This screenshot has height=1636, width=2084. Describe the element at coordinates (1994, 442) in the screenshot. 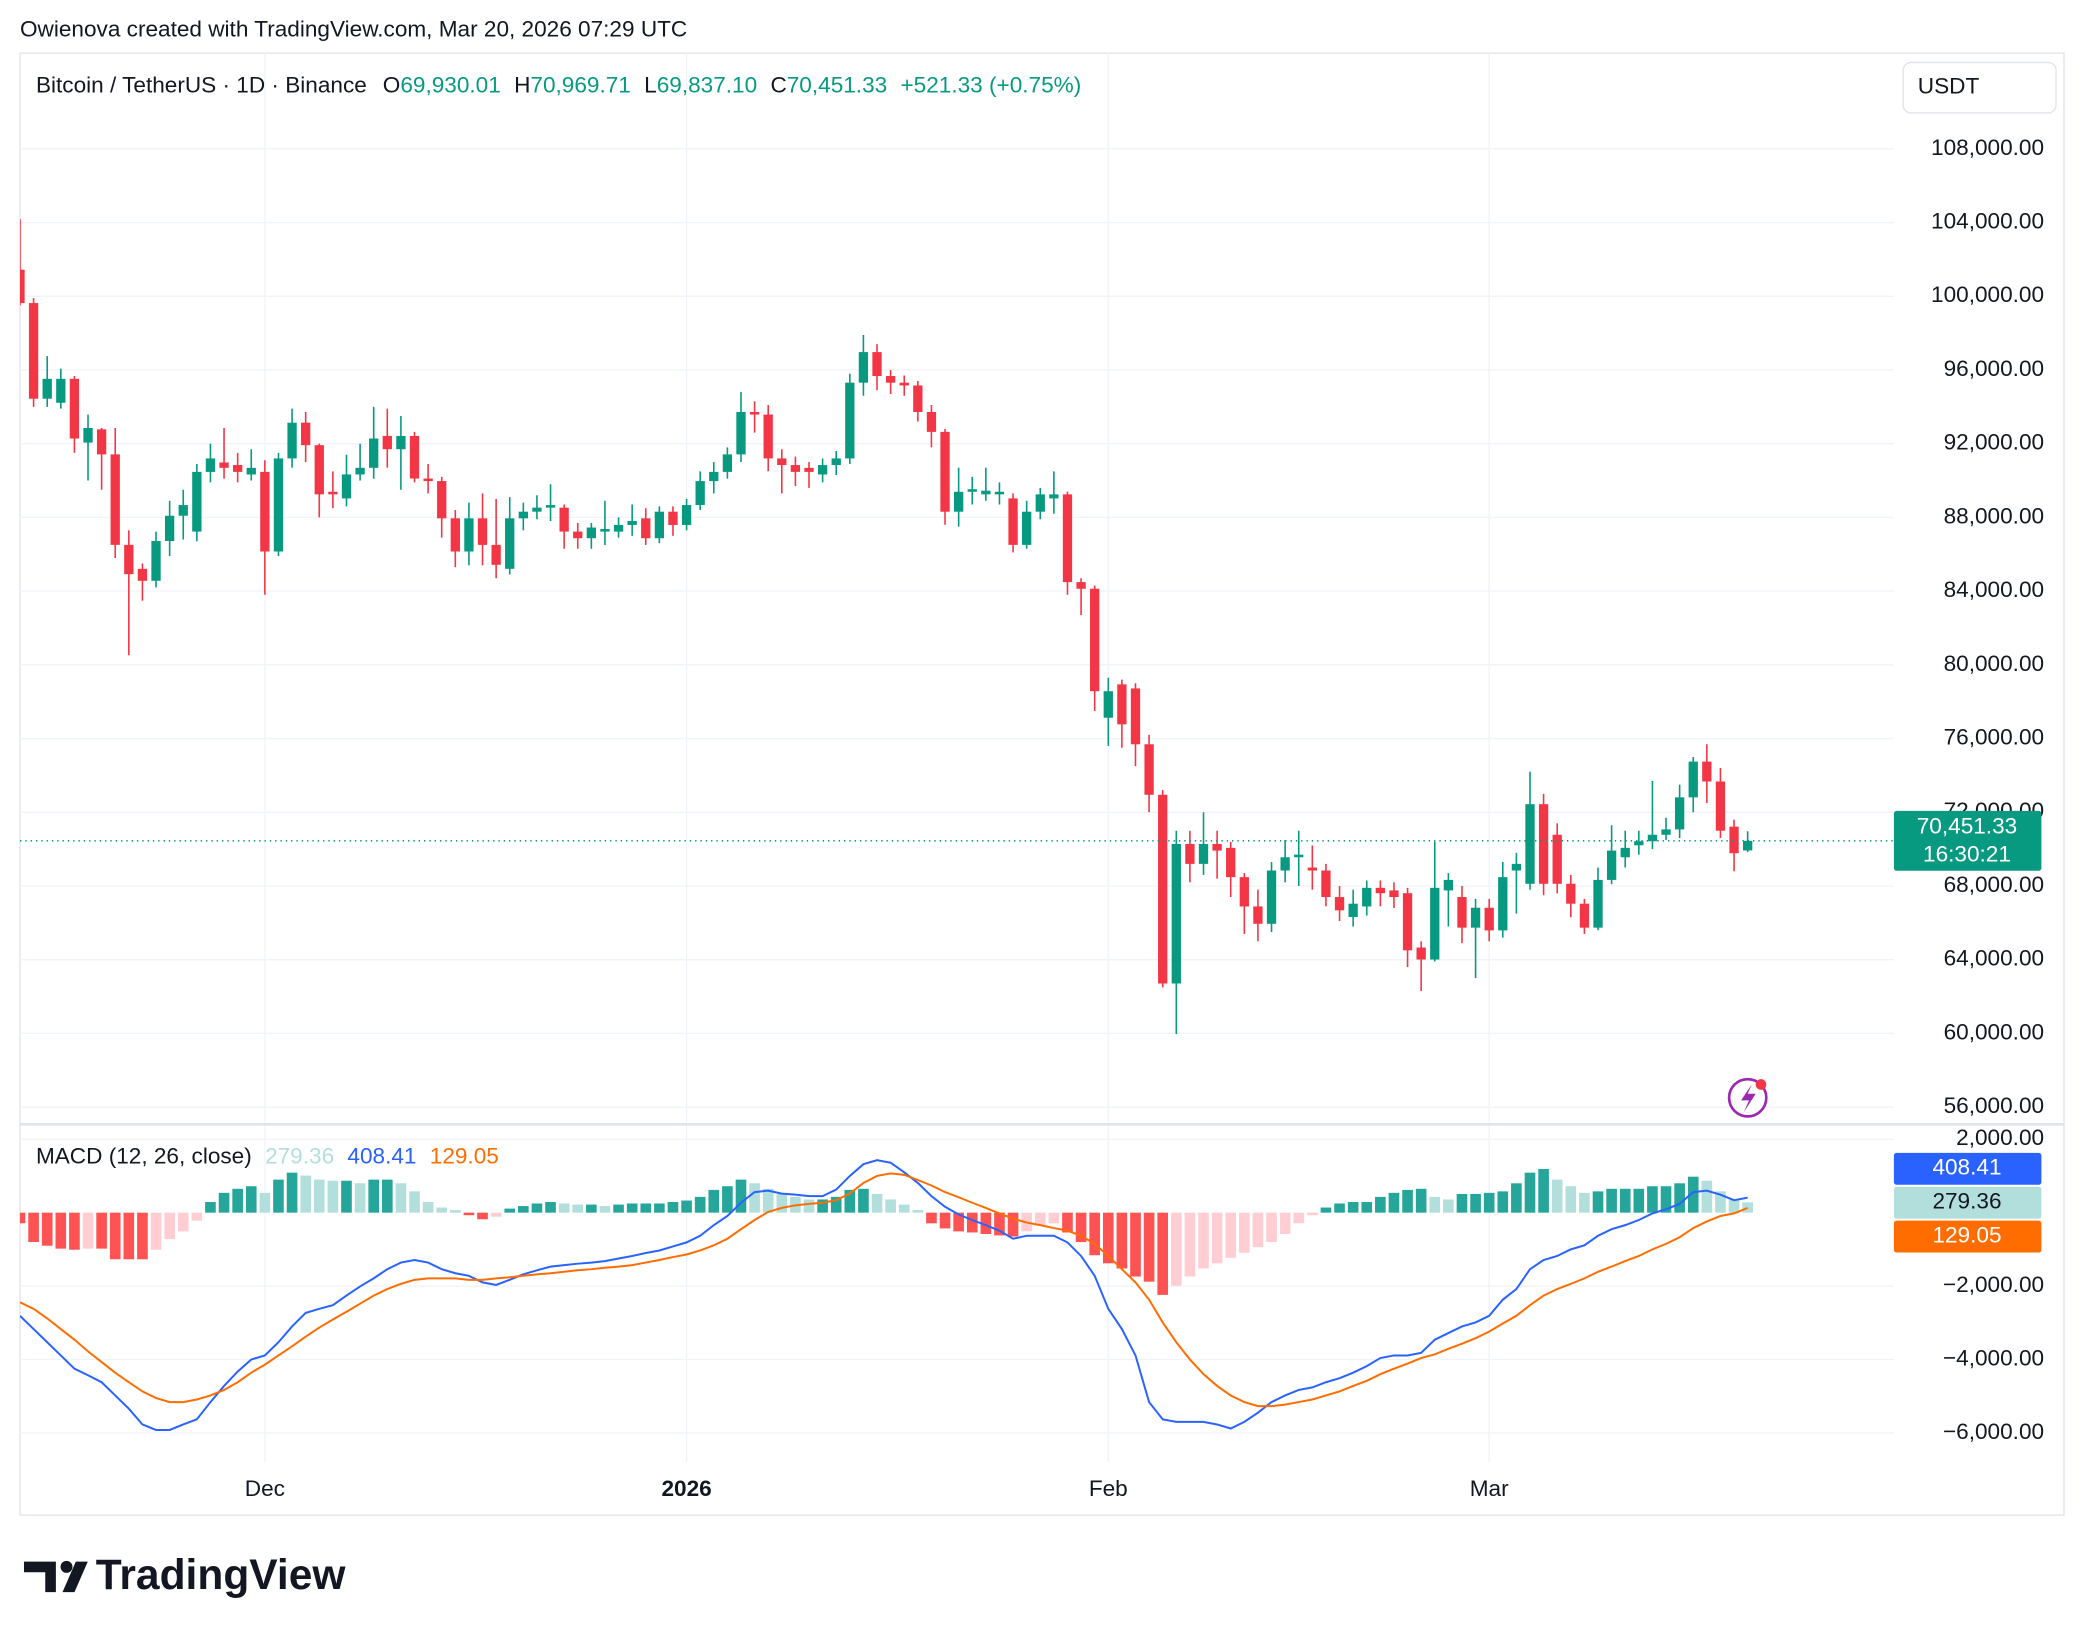

I see `y-tick-label: 92,000.00` at that location.